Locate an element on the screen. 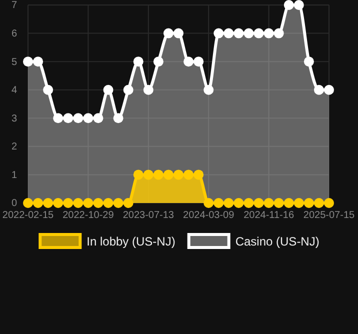 The height and width of the screenshot is (334, 358). y-tick-label: 3 is located at coordinates (14, 118).